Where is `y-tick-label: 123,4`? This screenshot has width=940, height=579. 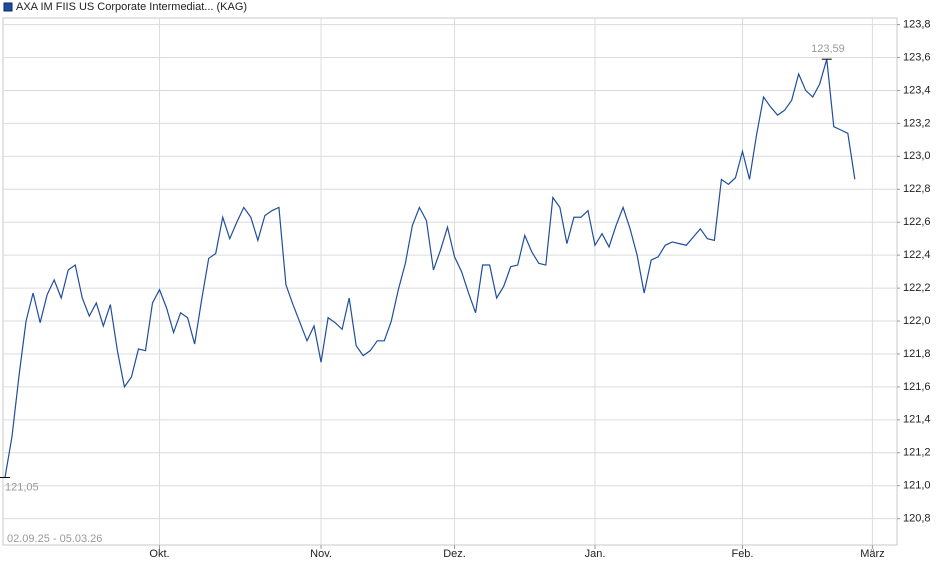 y-tick-label: 123,4 is located at coordinates (917, 90).